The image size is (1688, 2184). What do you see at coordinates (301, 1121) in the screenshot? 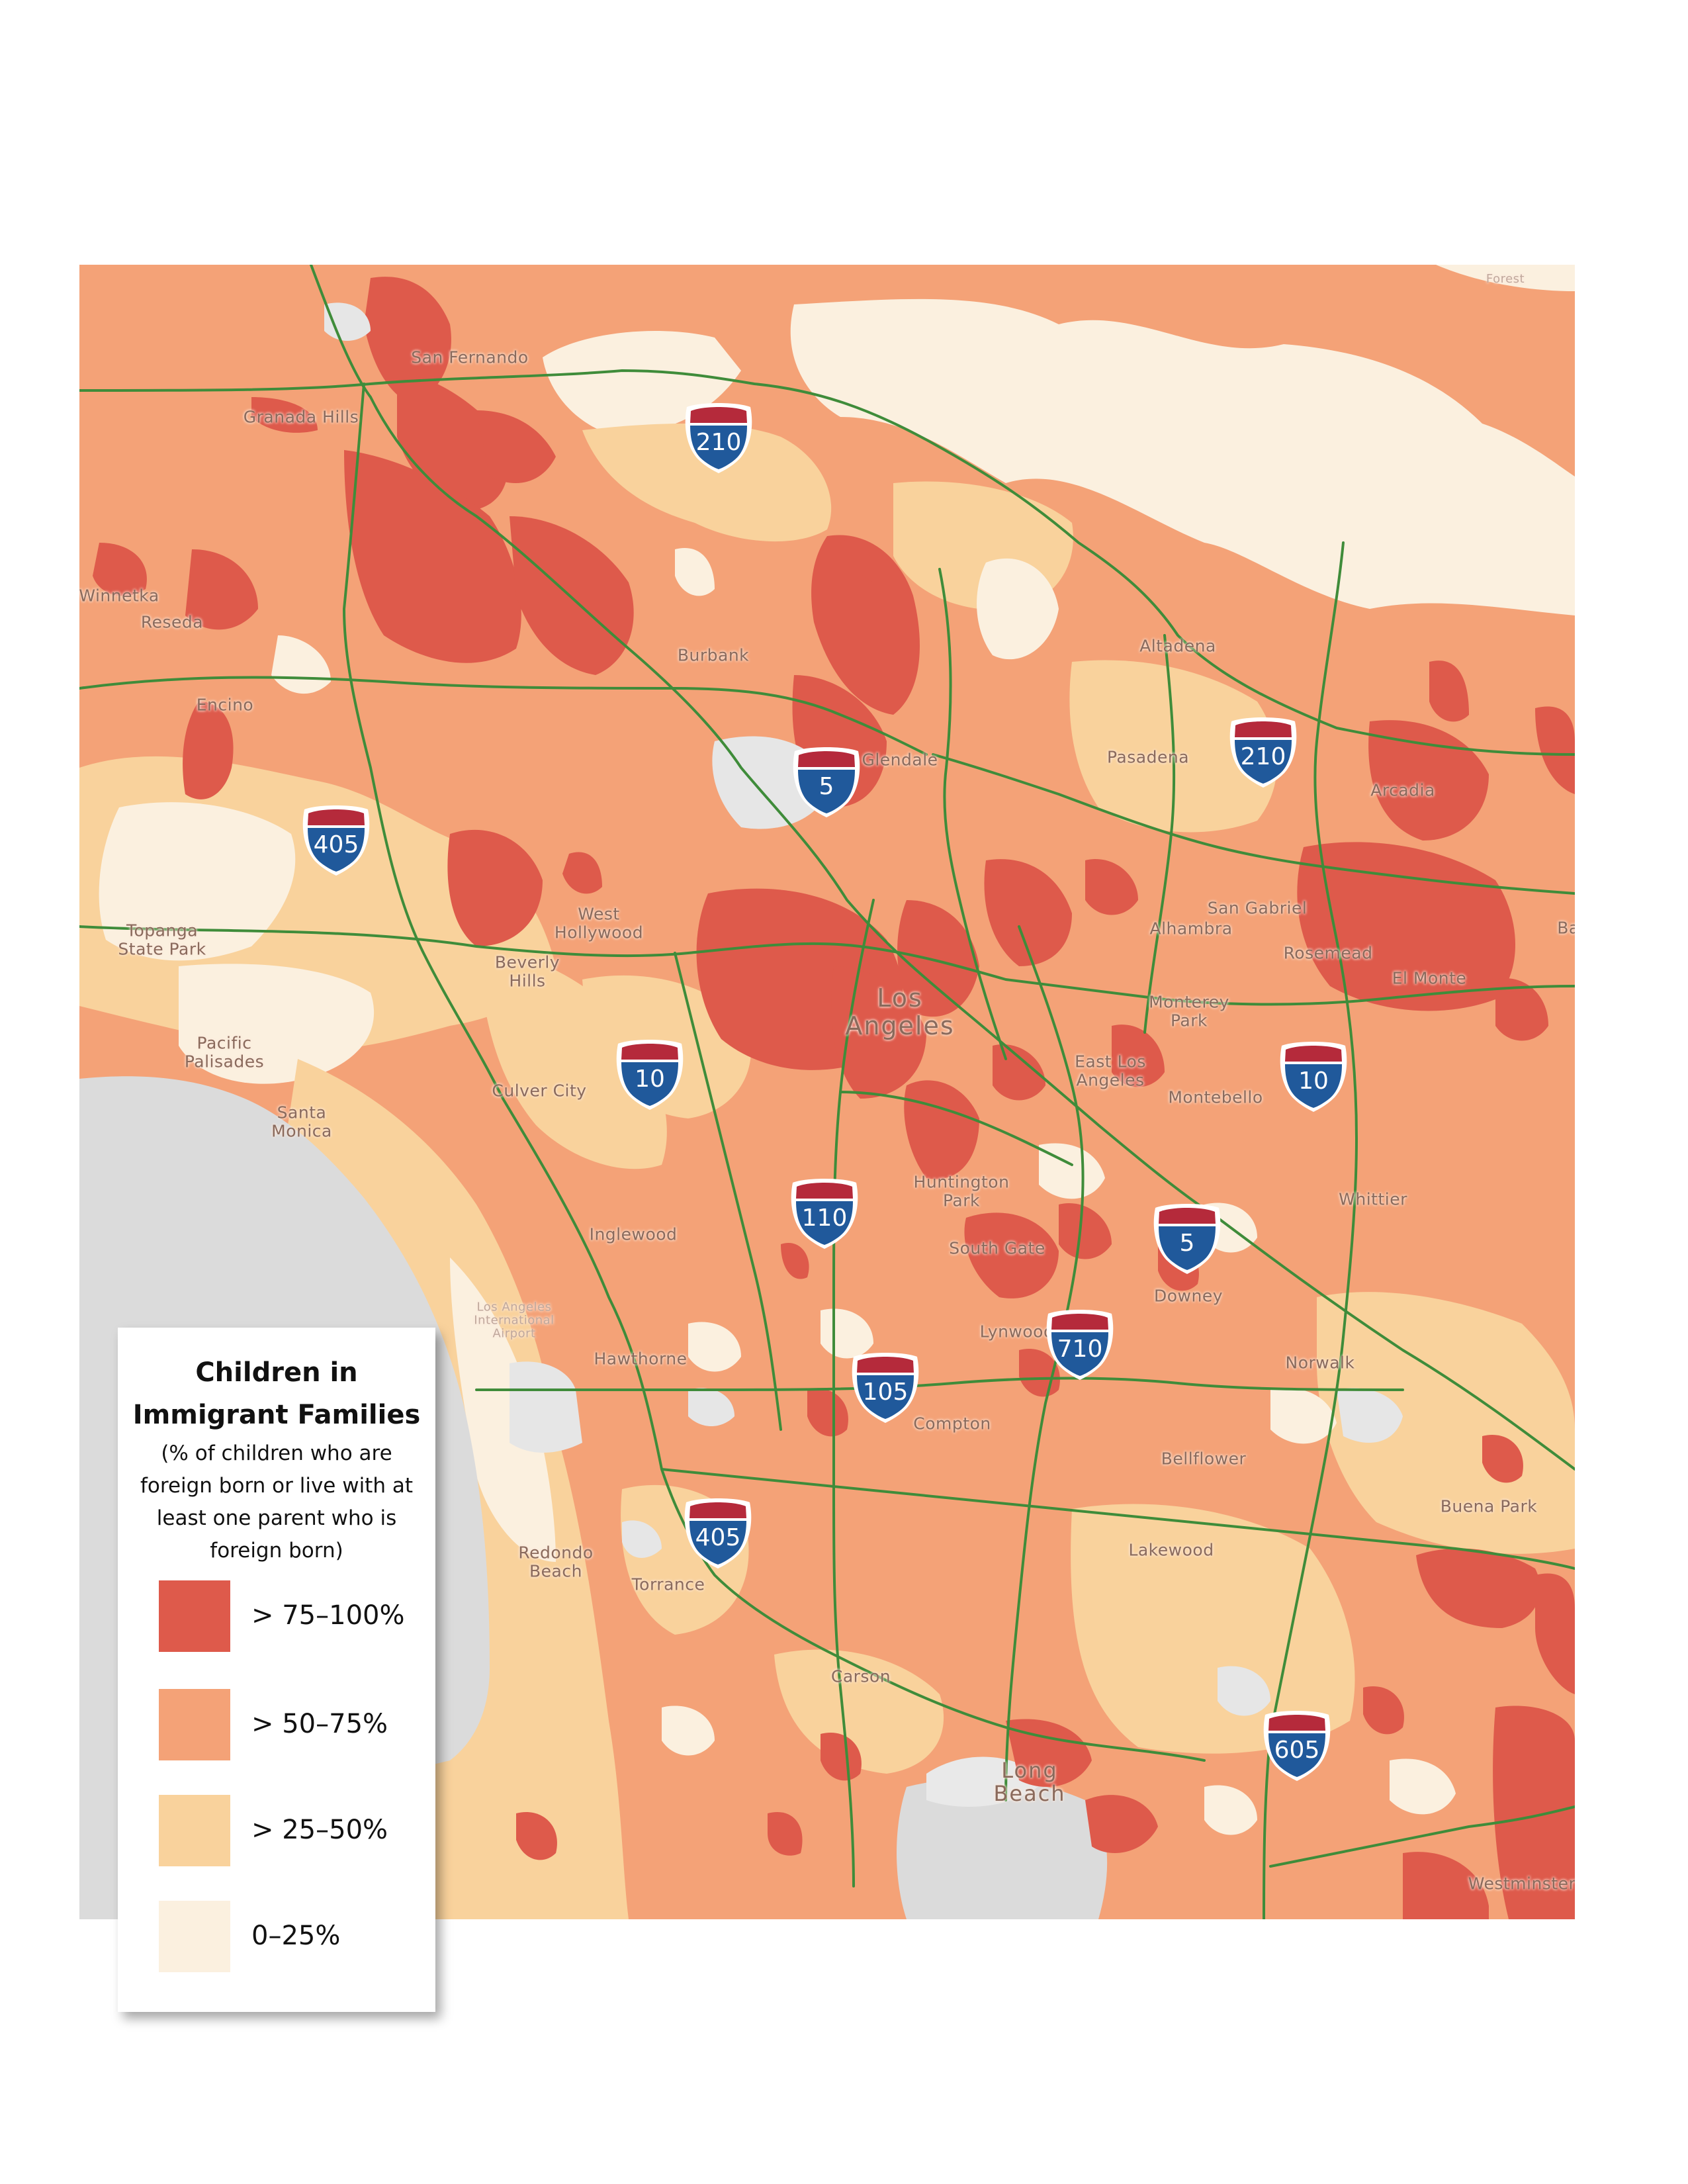
I see `place-label: Santa Monica` at bounding box center [301, 1121].